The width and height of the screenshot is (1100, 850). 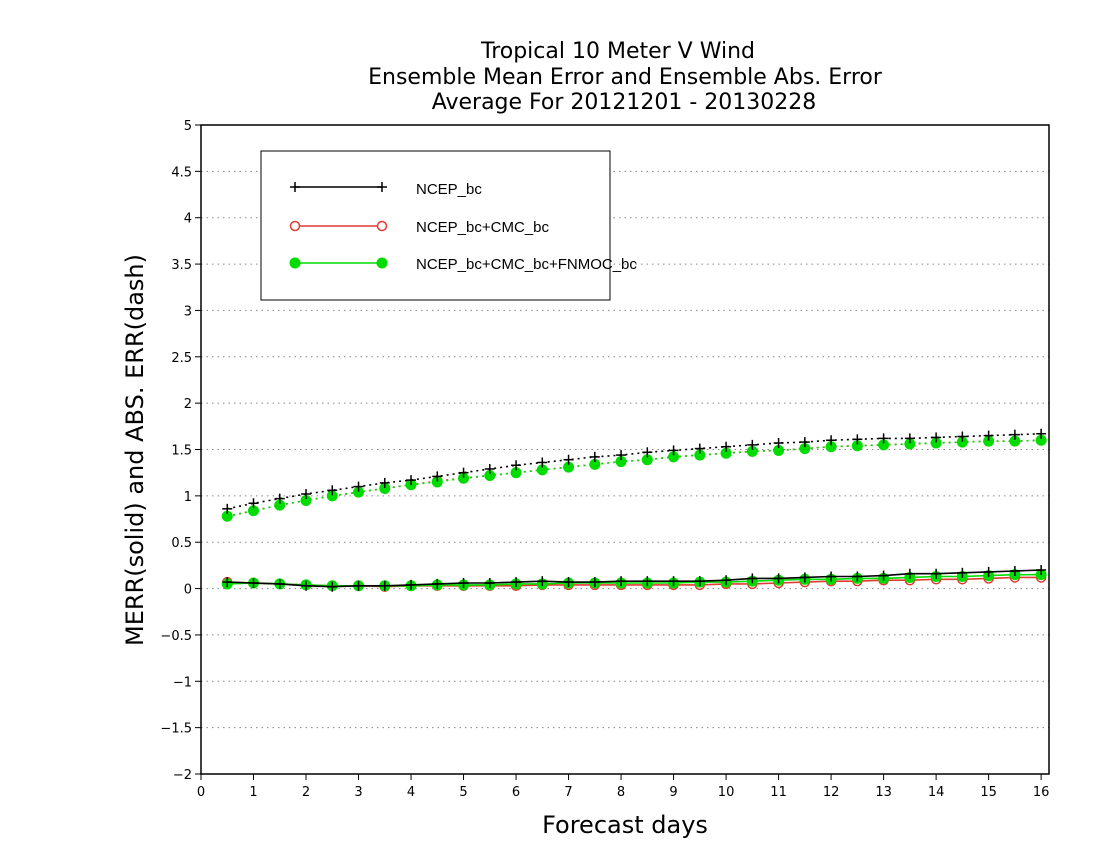 I want to click on x-tick-label: 13, so click(x=883, y=792).